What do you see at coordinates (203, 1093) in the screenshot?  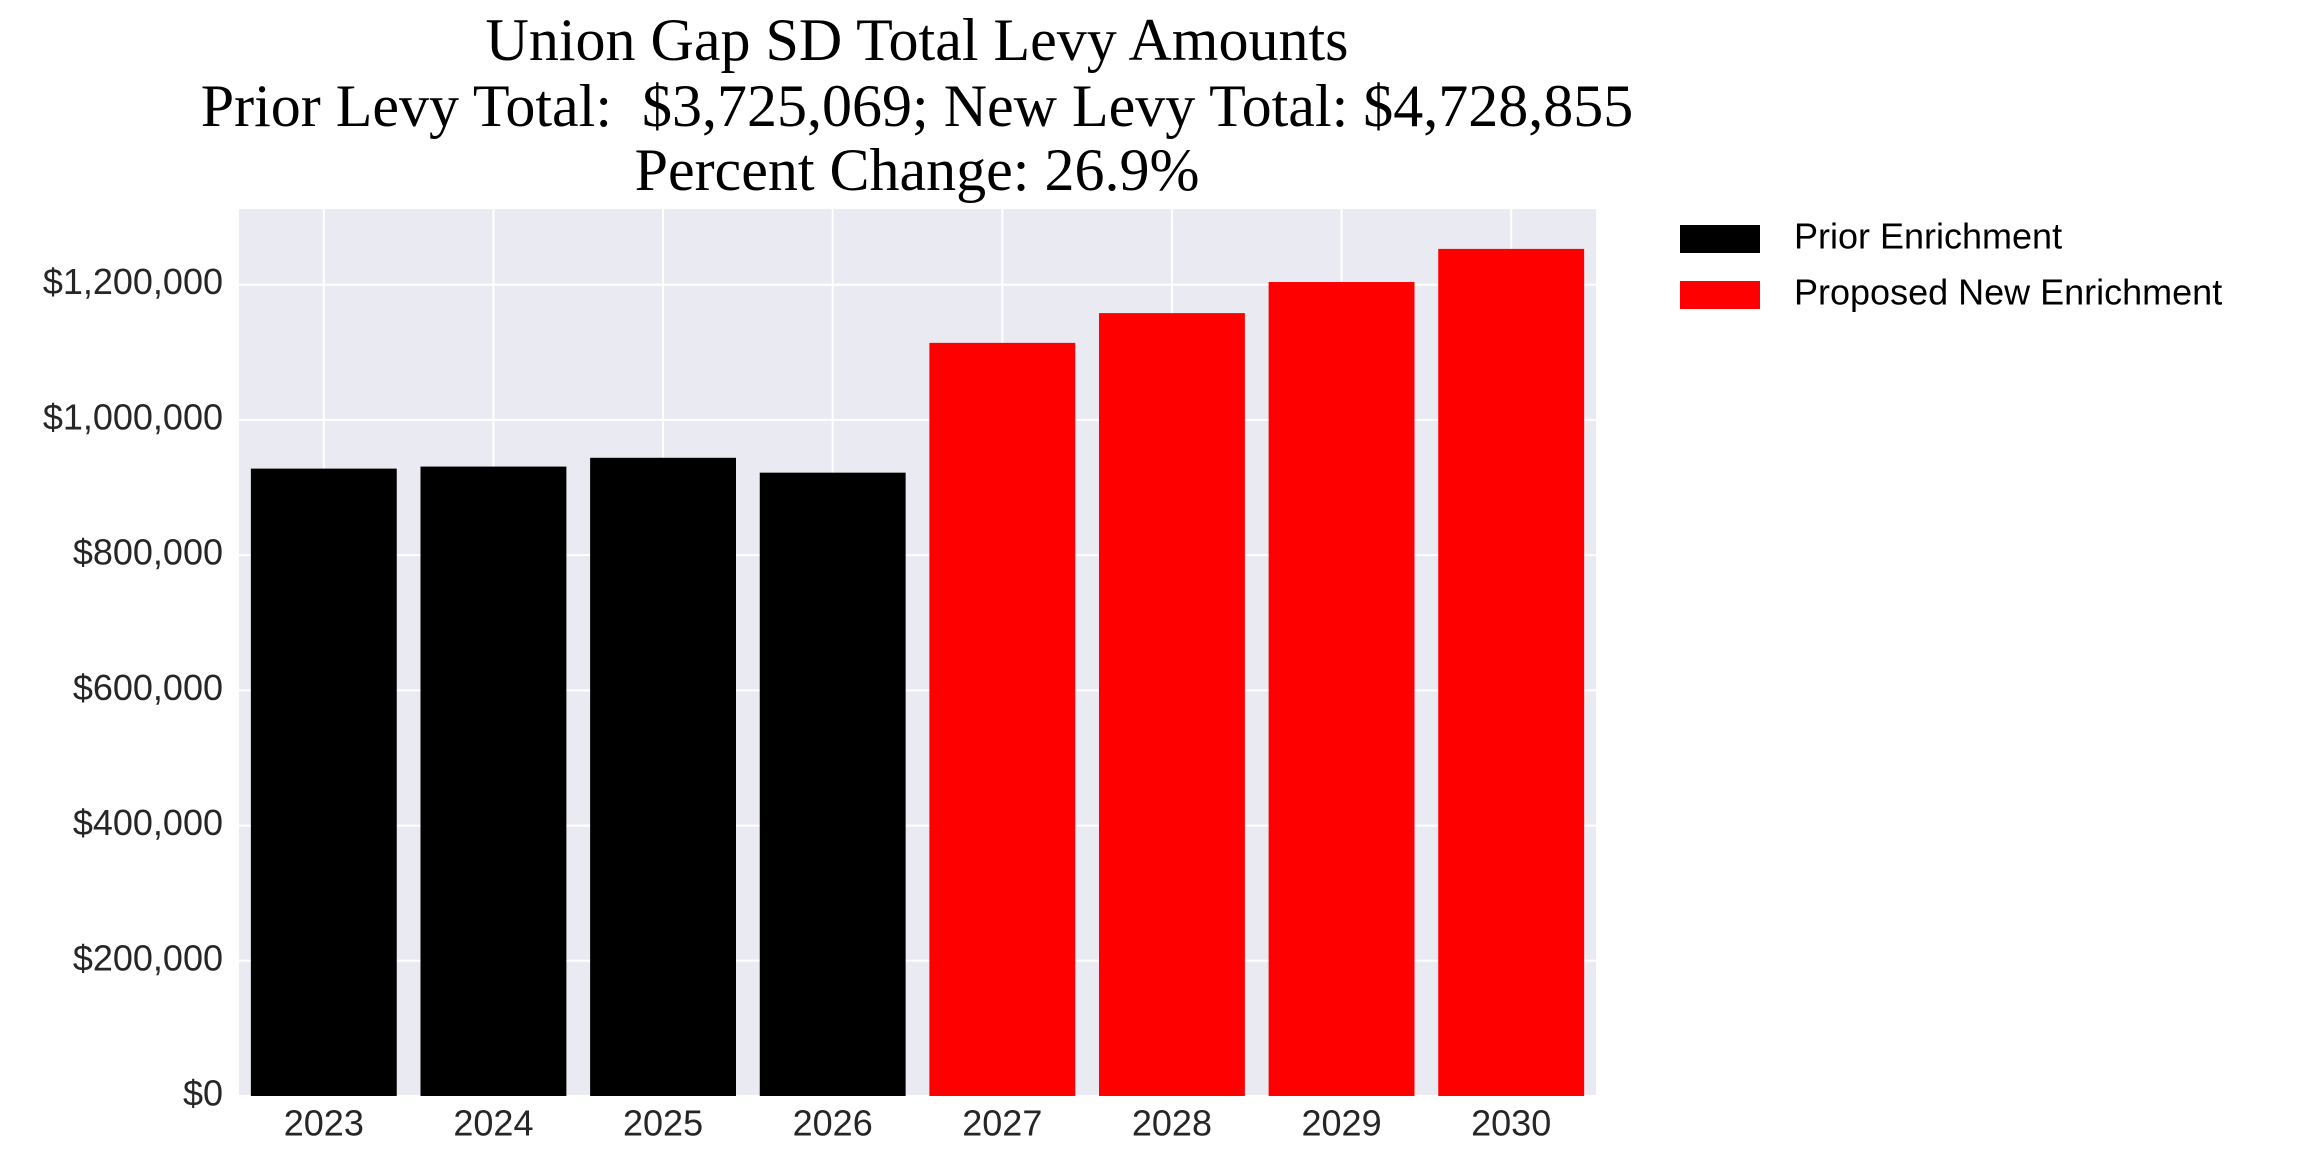 I see `y-tick-label: $0` at bounding box center [203, 1093].